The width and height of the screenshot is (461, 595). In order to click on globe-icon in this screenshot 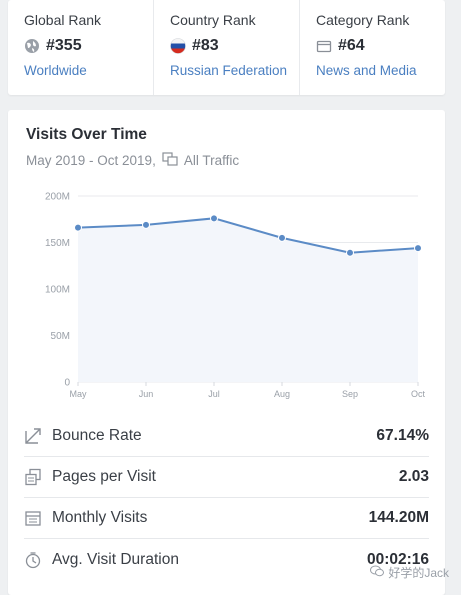, I will do `click(32, 46)`.